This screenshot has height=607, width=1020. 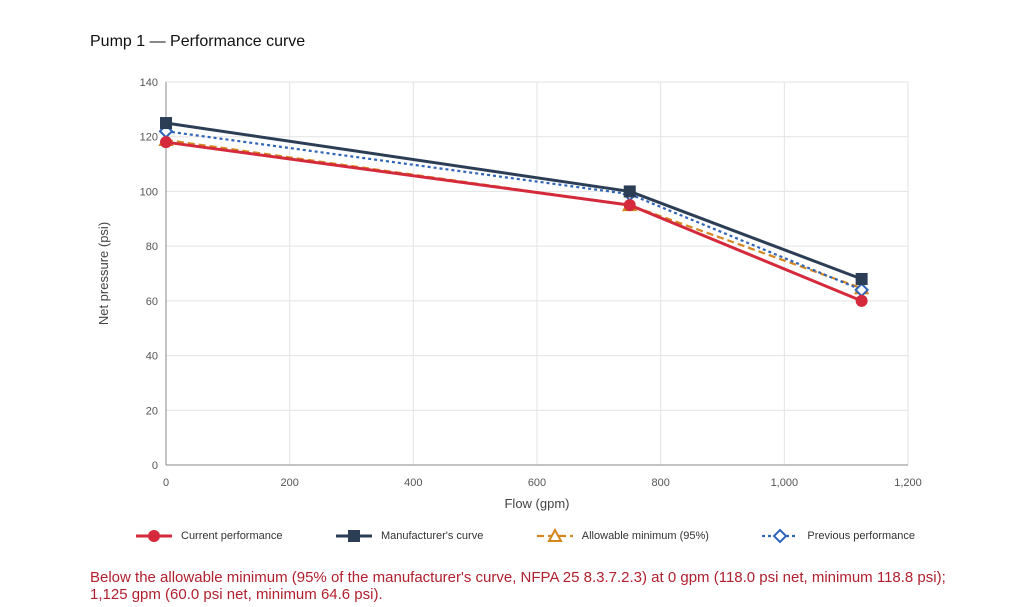 I want to click on y-tick-label: 80, so click(x=152, y=247).